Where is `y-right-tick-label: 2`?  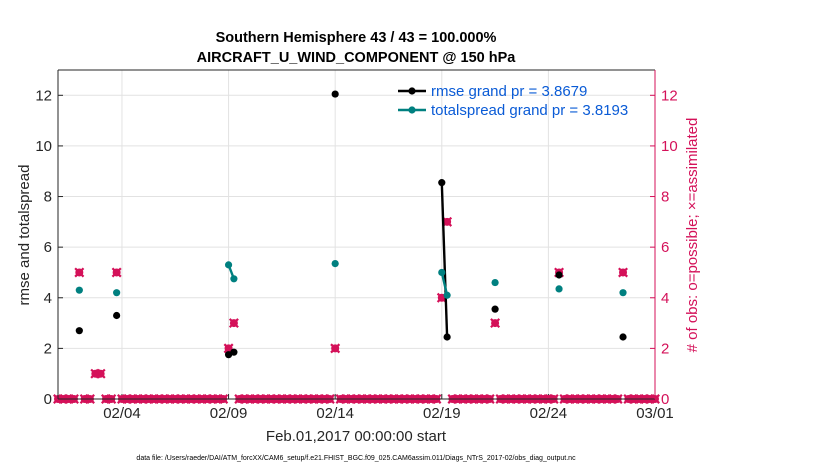 y-right-tick-label: 2 is located at coordinates (665, 348).